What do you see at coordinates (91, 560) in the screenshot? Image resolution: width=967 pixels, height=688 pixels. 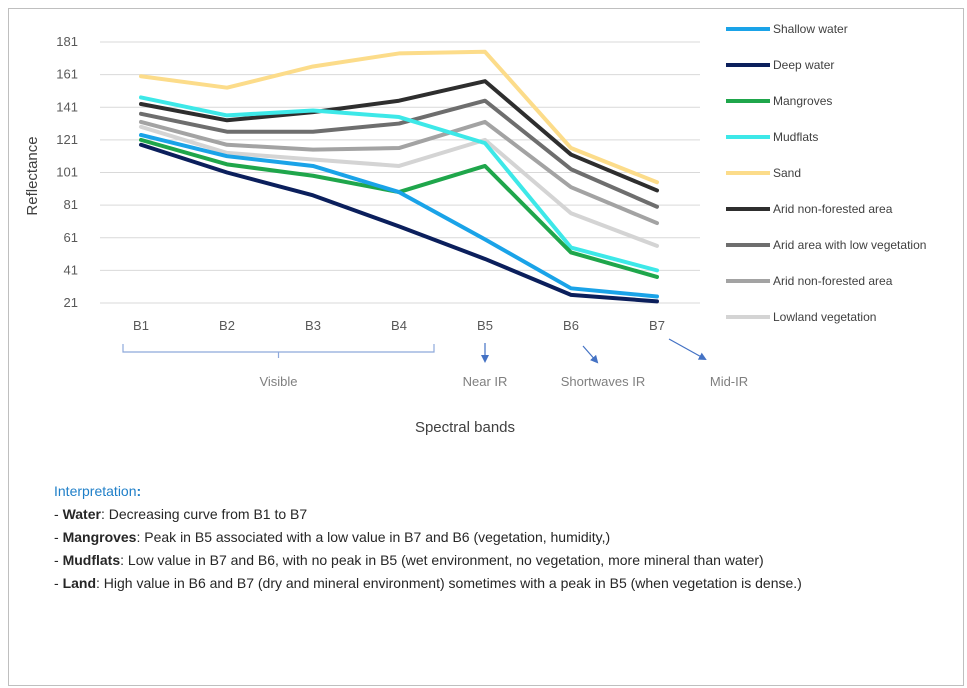 I see `interpretation-term: Mudflats` at bounding box center [91, 560].